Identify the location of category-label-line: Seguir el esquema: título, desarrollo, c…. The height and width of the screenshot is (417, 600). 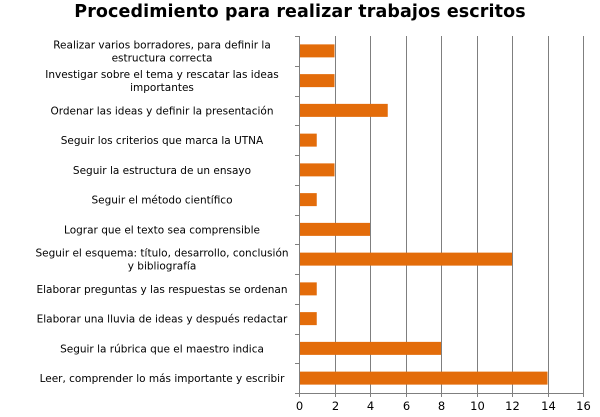
(161, 254).